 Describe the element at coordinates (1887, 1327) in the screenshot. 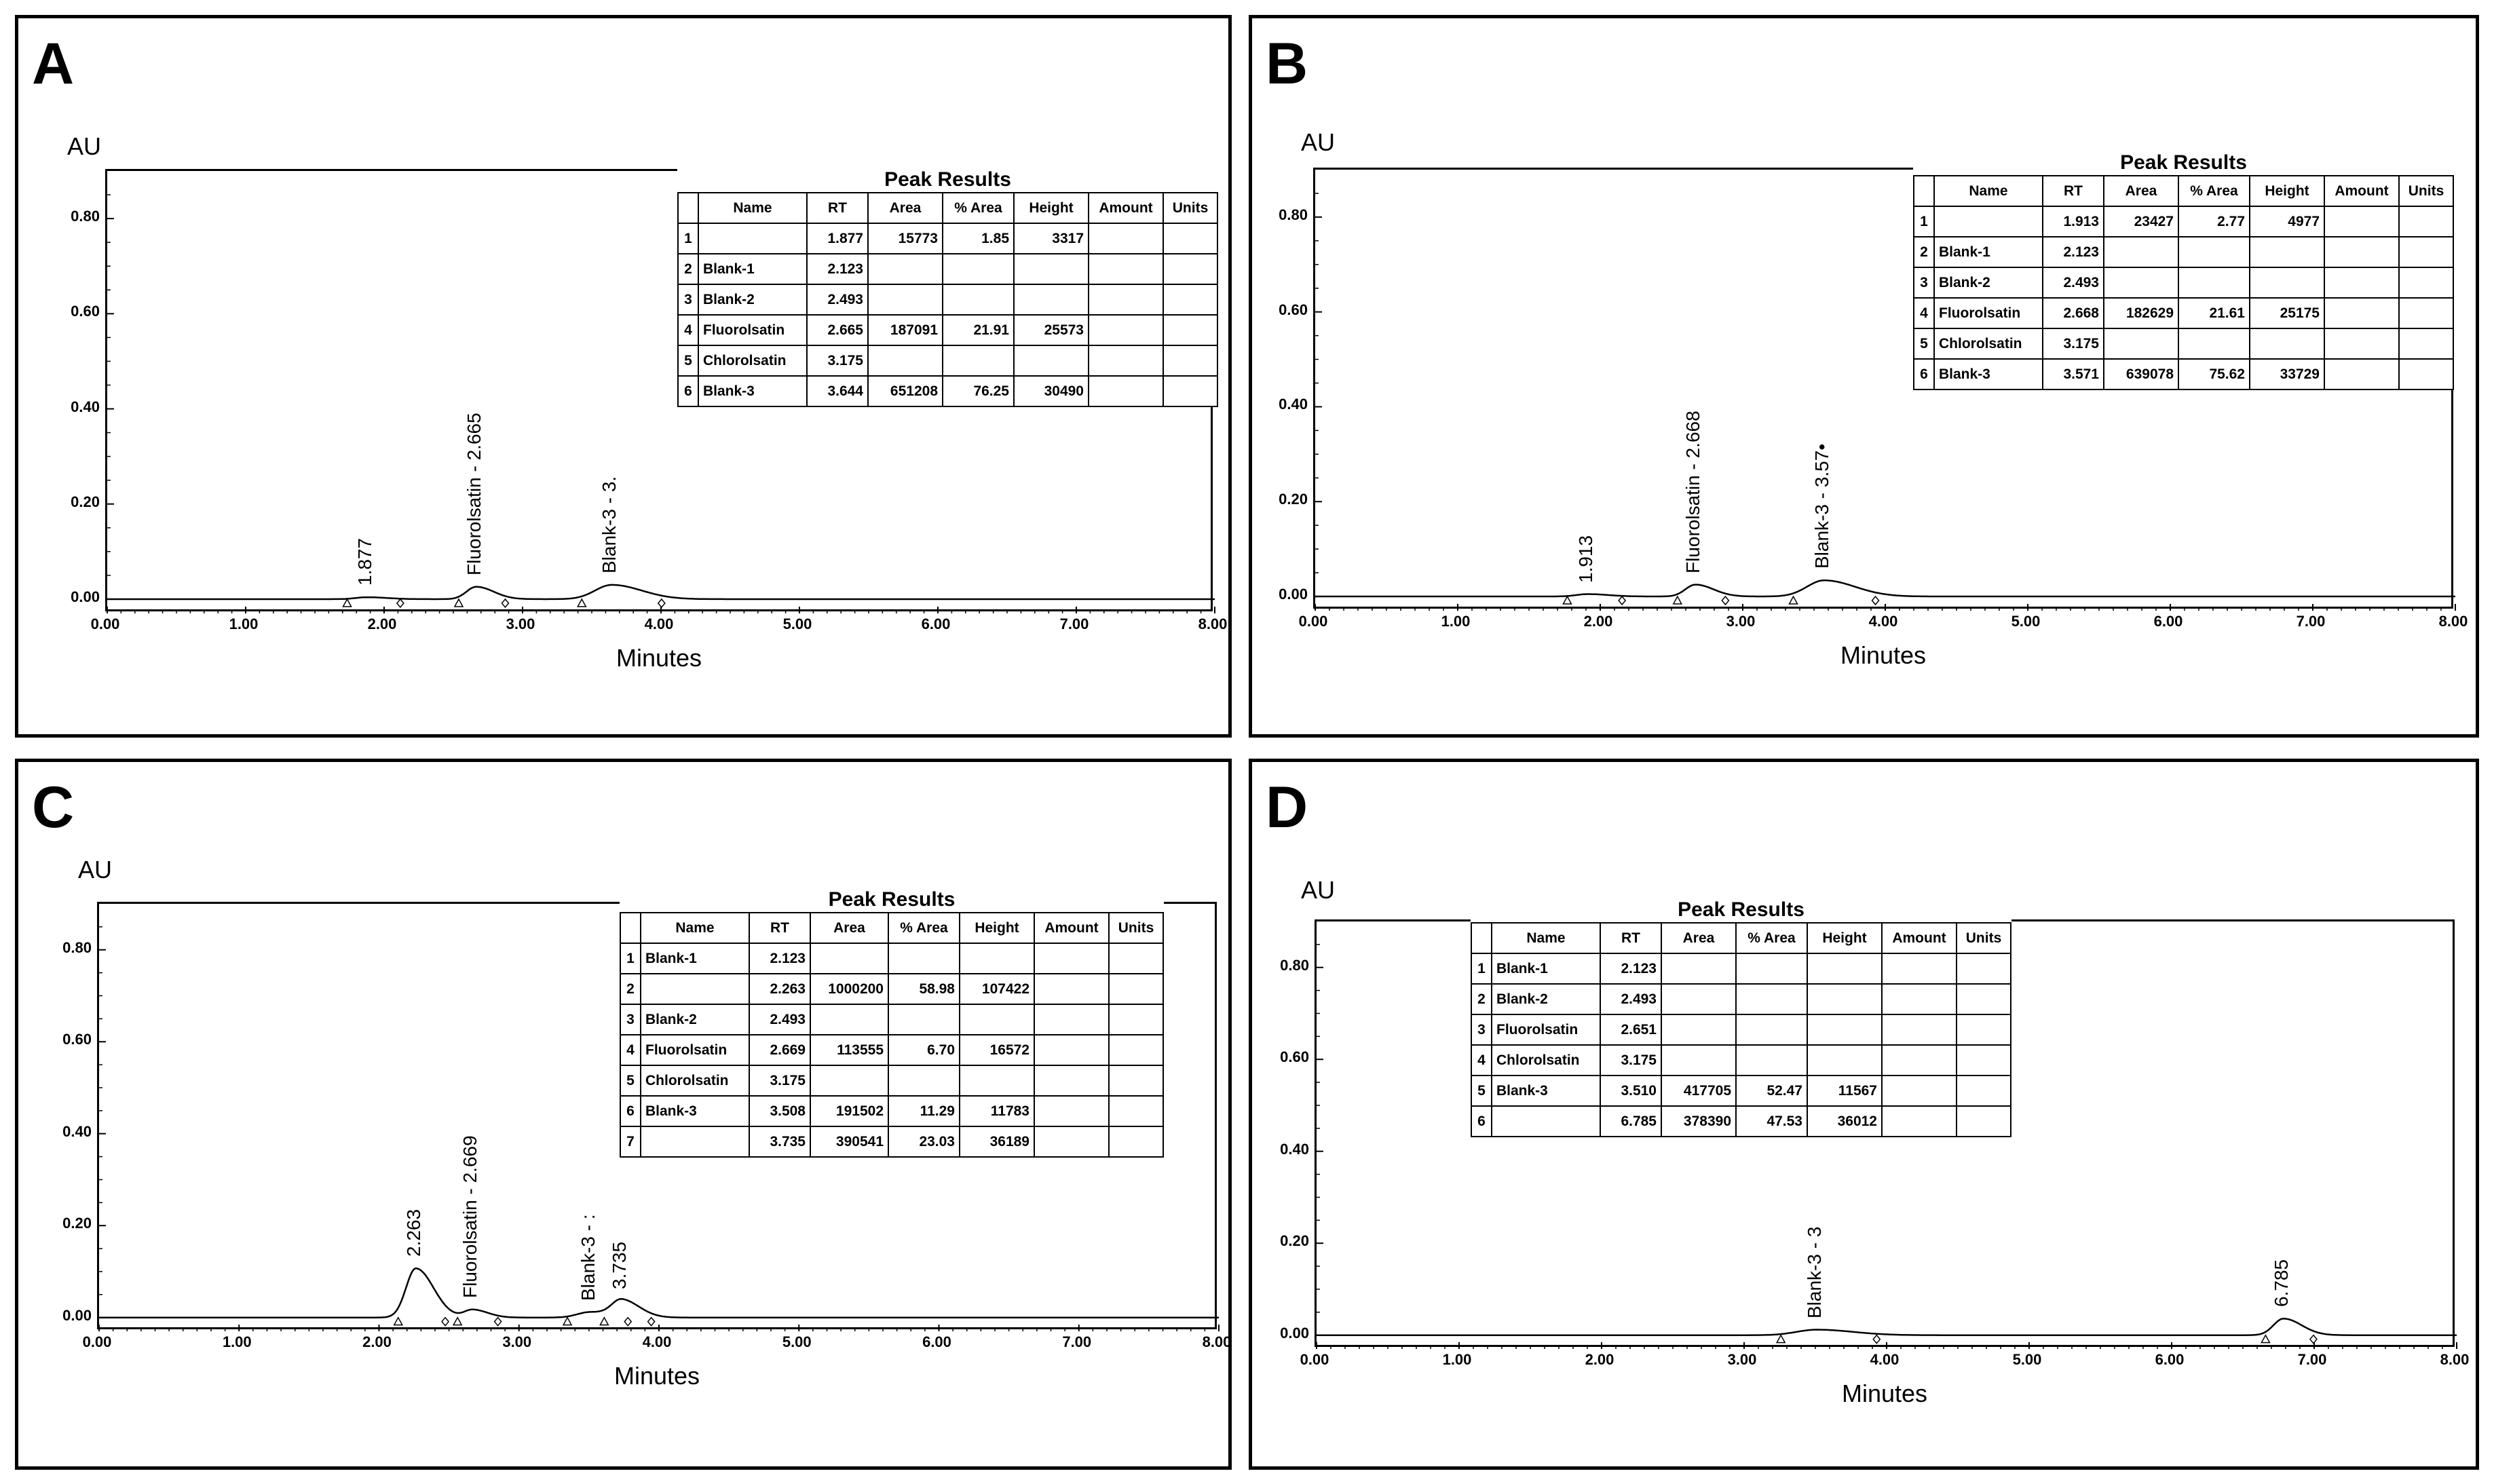

I see `chromatogram-trace` at that location.